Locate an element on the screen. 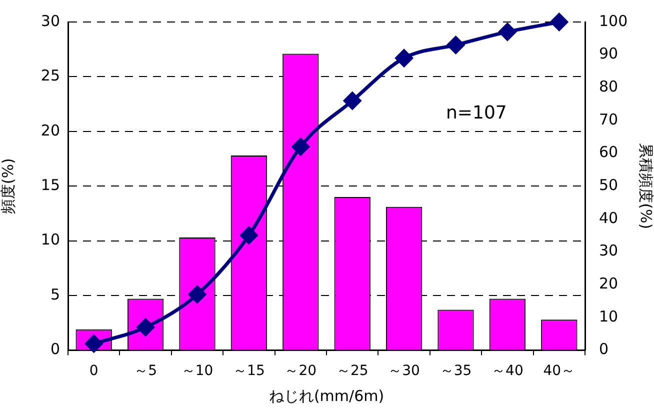 This screenshot has width=654, height=408. annotation: n=107 is located at coordinates (476, 113).